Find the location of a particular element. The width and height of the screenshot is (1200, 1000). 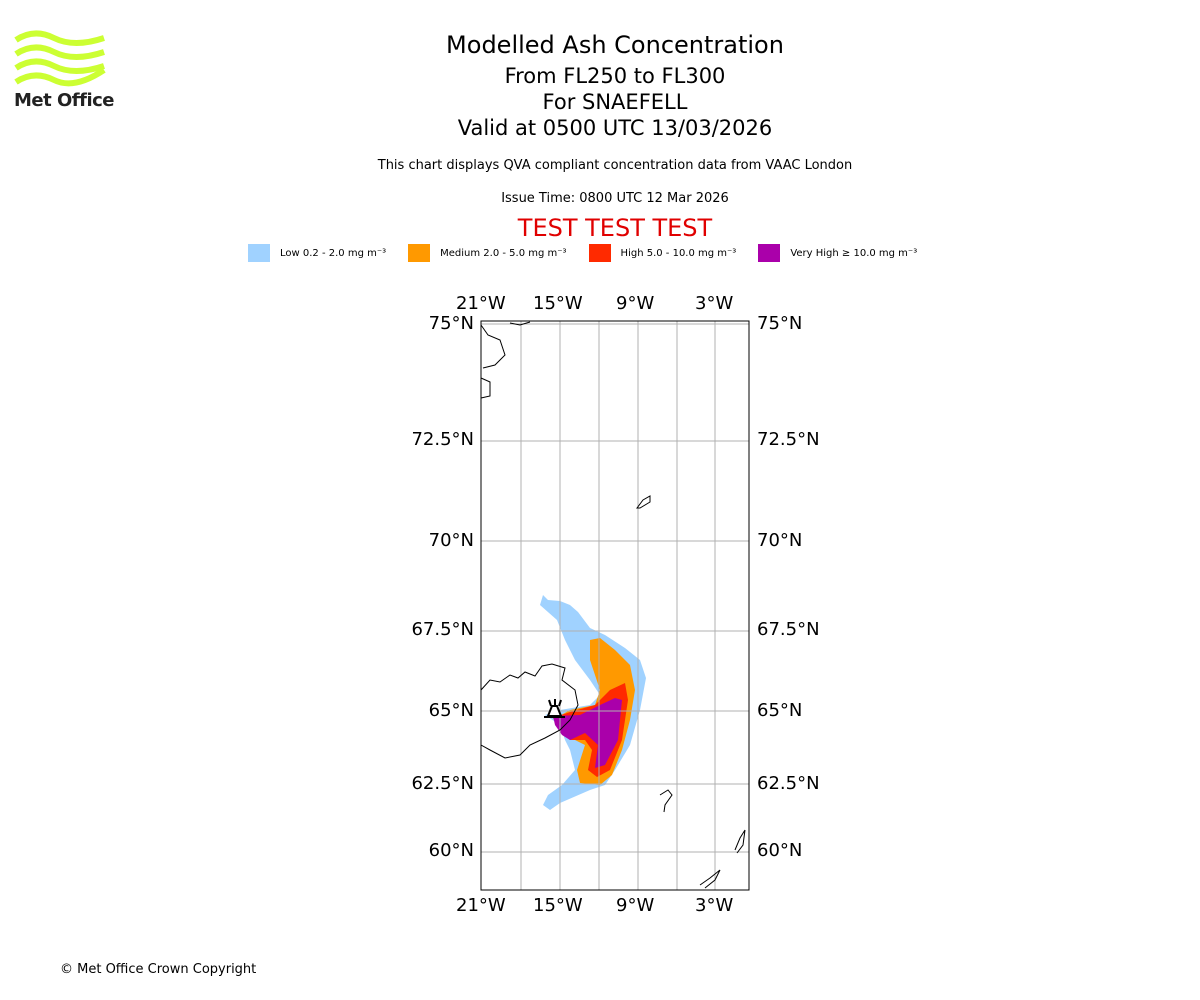

legend-item-high: High 5.0 - 10.0 mg m⁻³ is located at coordinates (662, 253).